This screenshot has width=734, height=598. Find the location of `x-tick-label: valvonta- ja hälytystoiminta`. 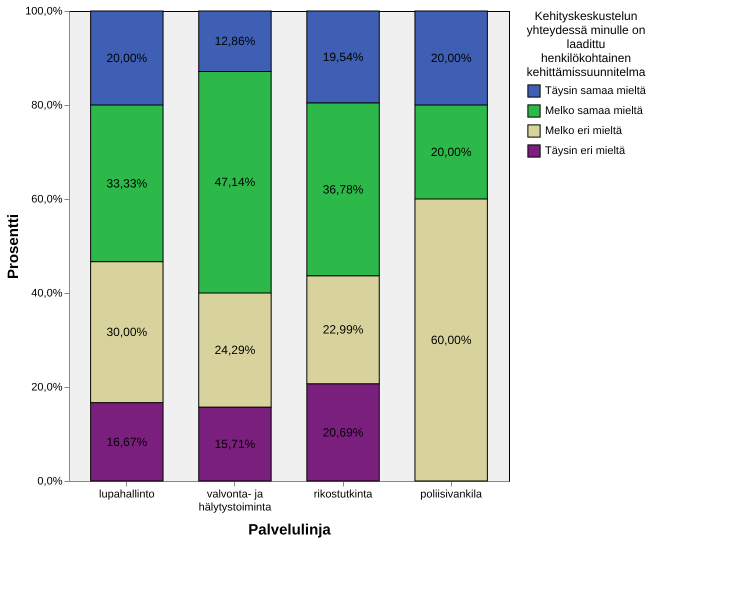

x-tick-label: valvonta- ja hälytystoiminta is located at coordinates (235, 501).